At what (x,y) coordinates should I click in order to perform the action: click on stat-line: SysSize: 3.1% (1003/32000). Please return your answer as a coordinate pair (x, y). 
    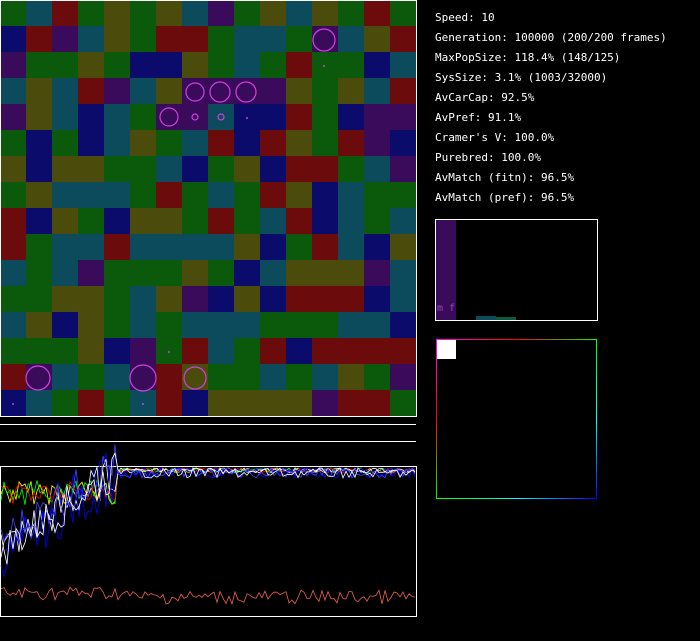
    Looking at the image, I should click on (521, 77).